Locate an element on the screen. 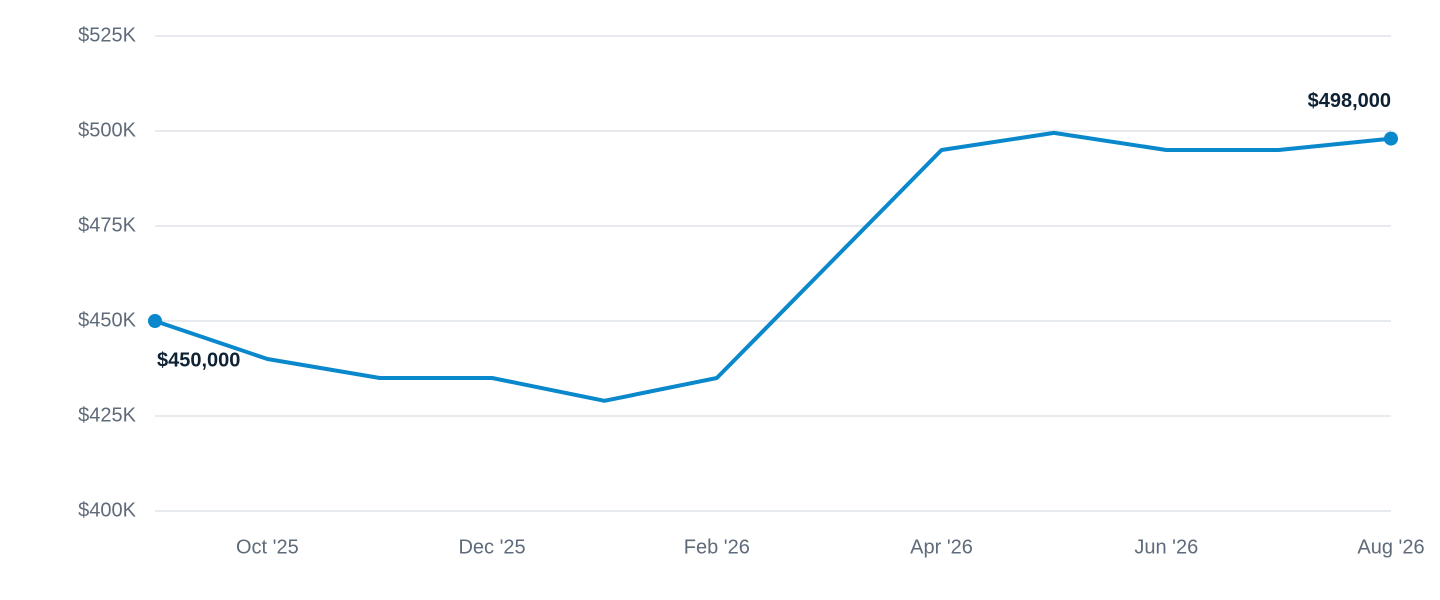 Image resolution: width=1440 pixels, height=600 pixels. x-tick-label: Feb '26 is located at coordinates (717, 547).